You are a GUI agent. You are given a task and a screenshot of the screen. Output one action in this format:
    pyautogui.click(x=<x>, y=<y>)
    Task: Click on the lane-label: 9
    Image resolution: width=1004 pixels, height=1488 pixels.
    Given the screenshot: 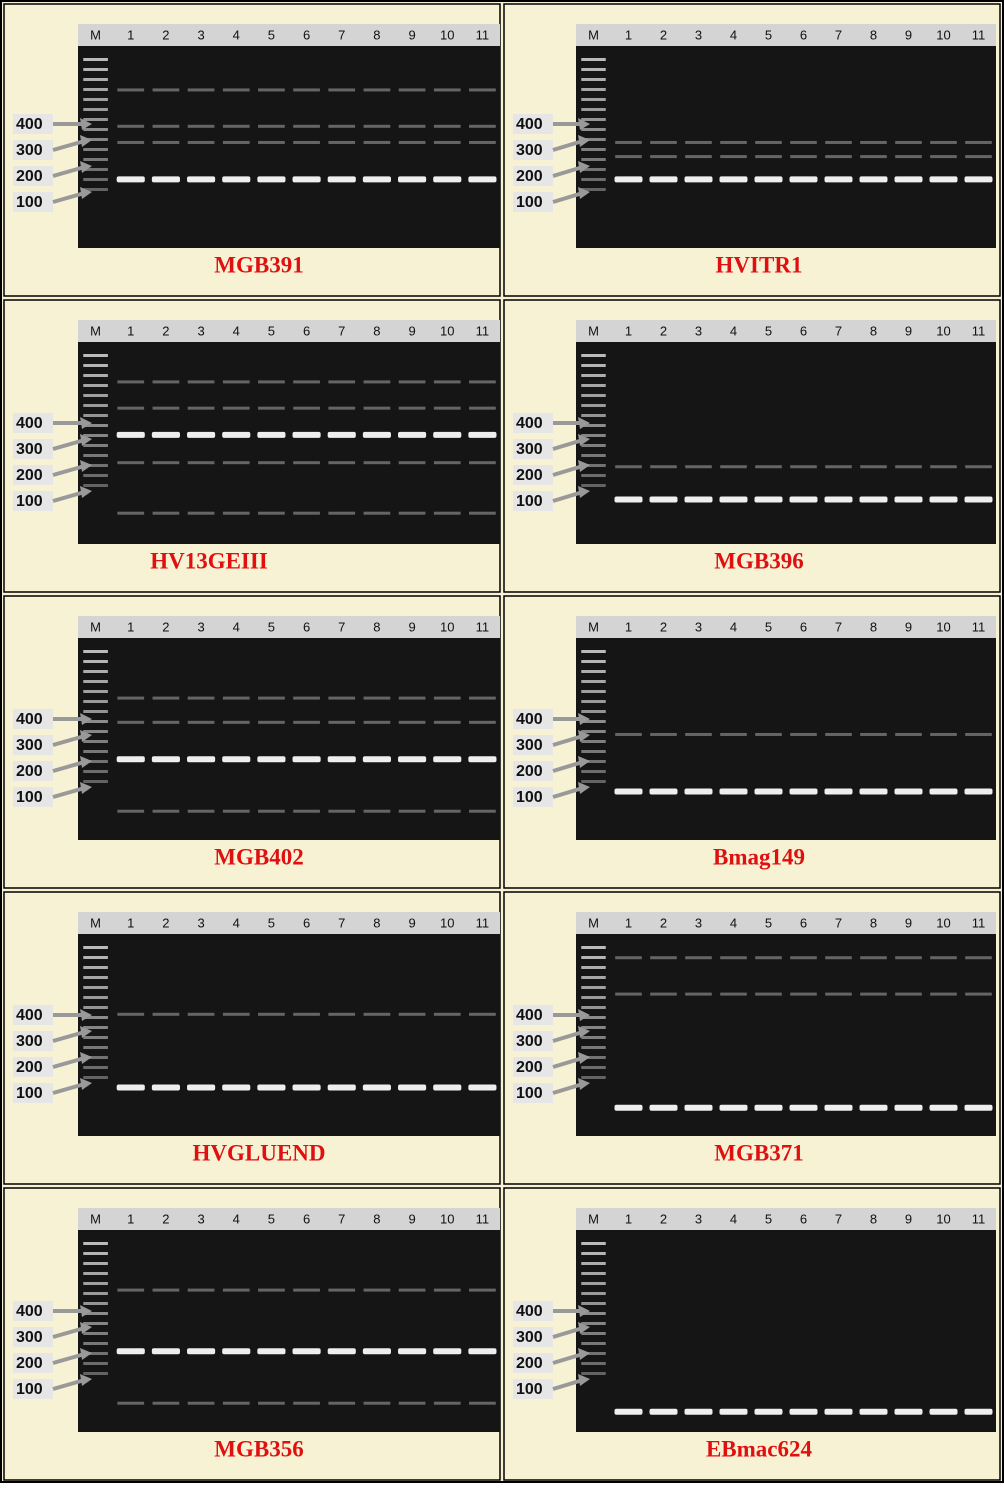 What is the action you would take?
    pyautogui.click(x=908, y=626)
    